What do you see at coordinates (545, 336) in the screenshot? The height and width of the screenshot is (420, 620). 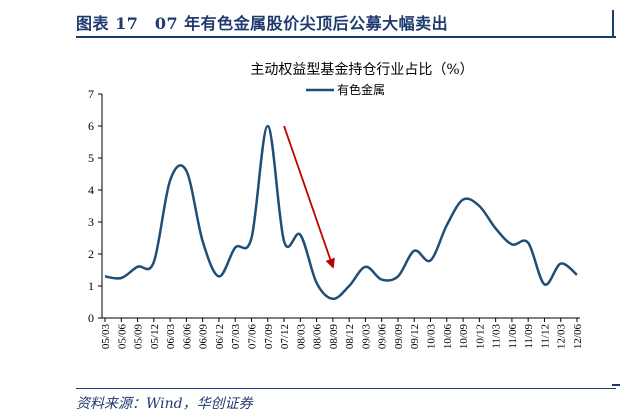 I see `x-tick-label: 11/12` at bounding box center [545, 336].